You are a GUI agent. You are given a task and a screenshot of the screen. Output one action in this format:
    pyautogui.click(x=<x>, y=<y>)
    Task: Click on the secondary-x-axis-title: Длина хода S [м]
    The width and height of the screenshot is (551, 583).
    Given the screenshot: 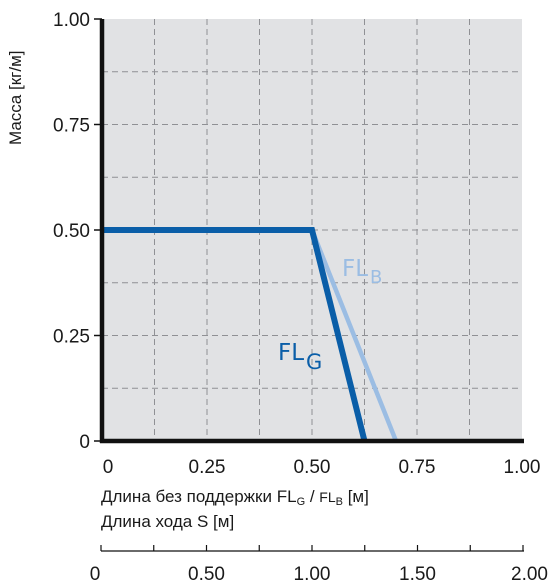 What is the action you would take?
    pyautogui.click(x=167, y=521)
    